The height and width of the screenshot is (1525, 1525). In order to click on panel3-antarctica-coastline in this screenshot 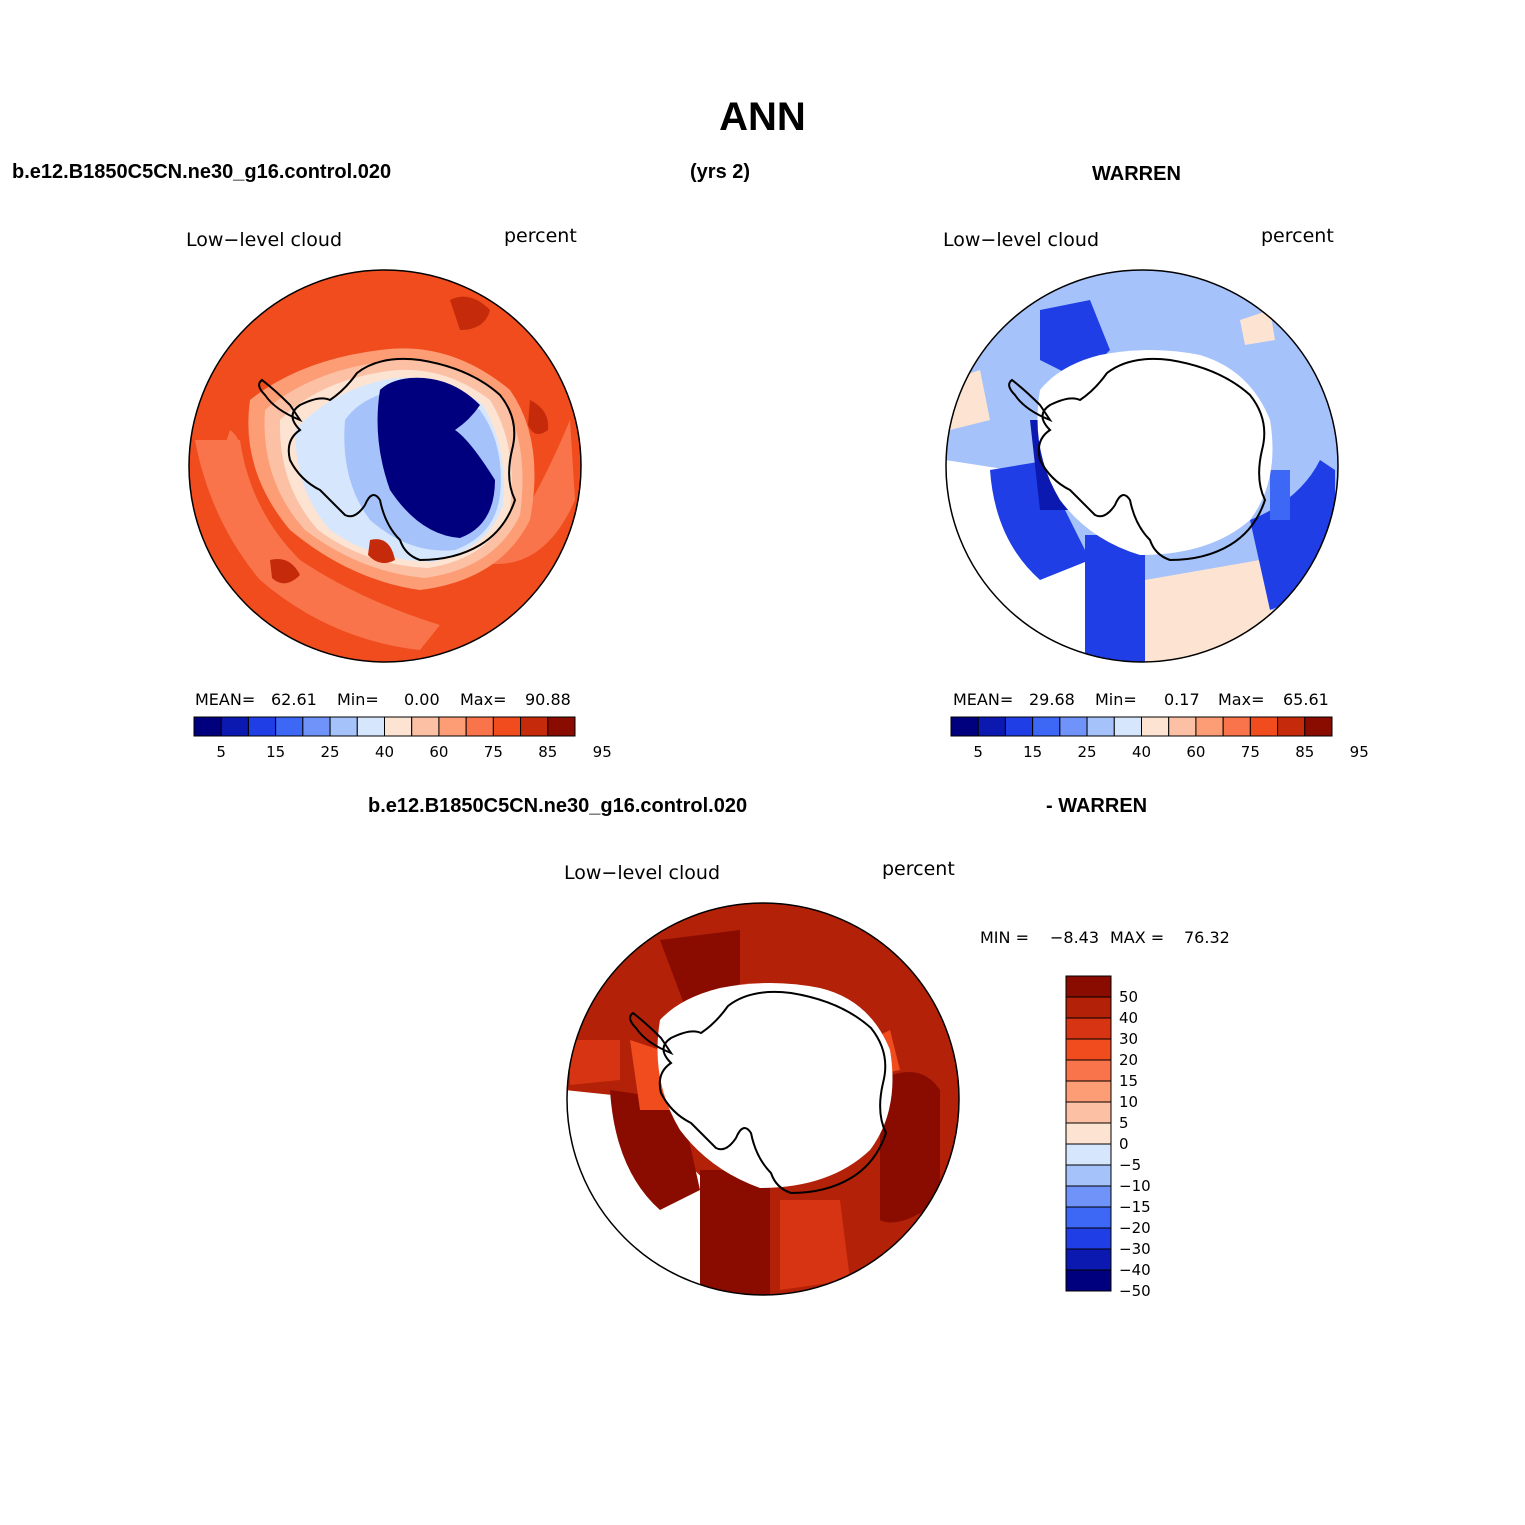, I will do `click(758, 1092)`.